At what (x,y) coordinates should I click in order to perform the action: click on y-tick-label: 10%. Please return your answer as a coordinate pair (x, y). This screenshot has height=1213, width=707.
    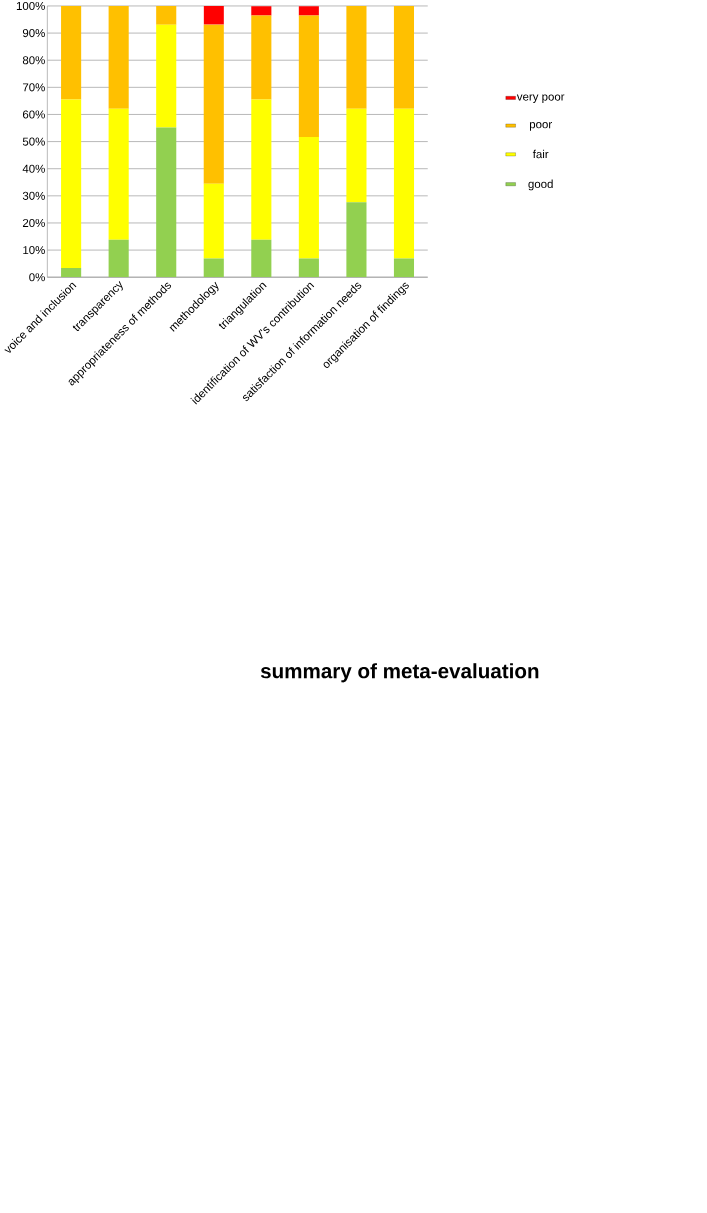
    Looking at the image, I should click on (34, 250).